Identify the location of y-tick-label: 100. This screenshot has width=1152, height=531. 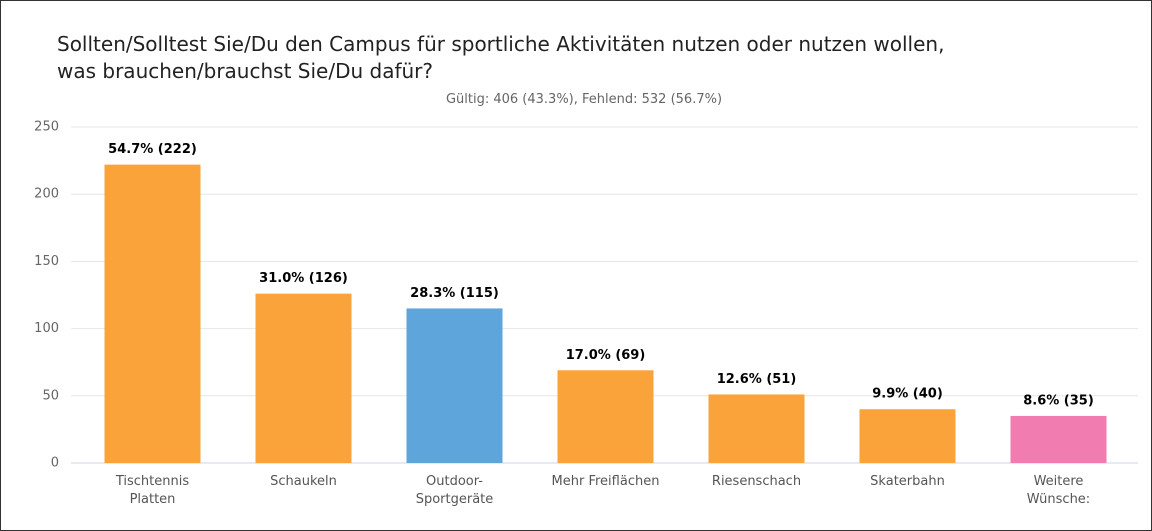
(46, 328).